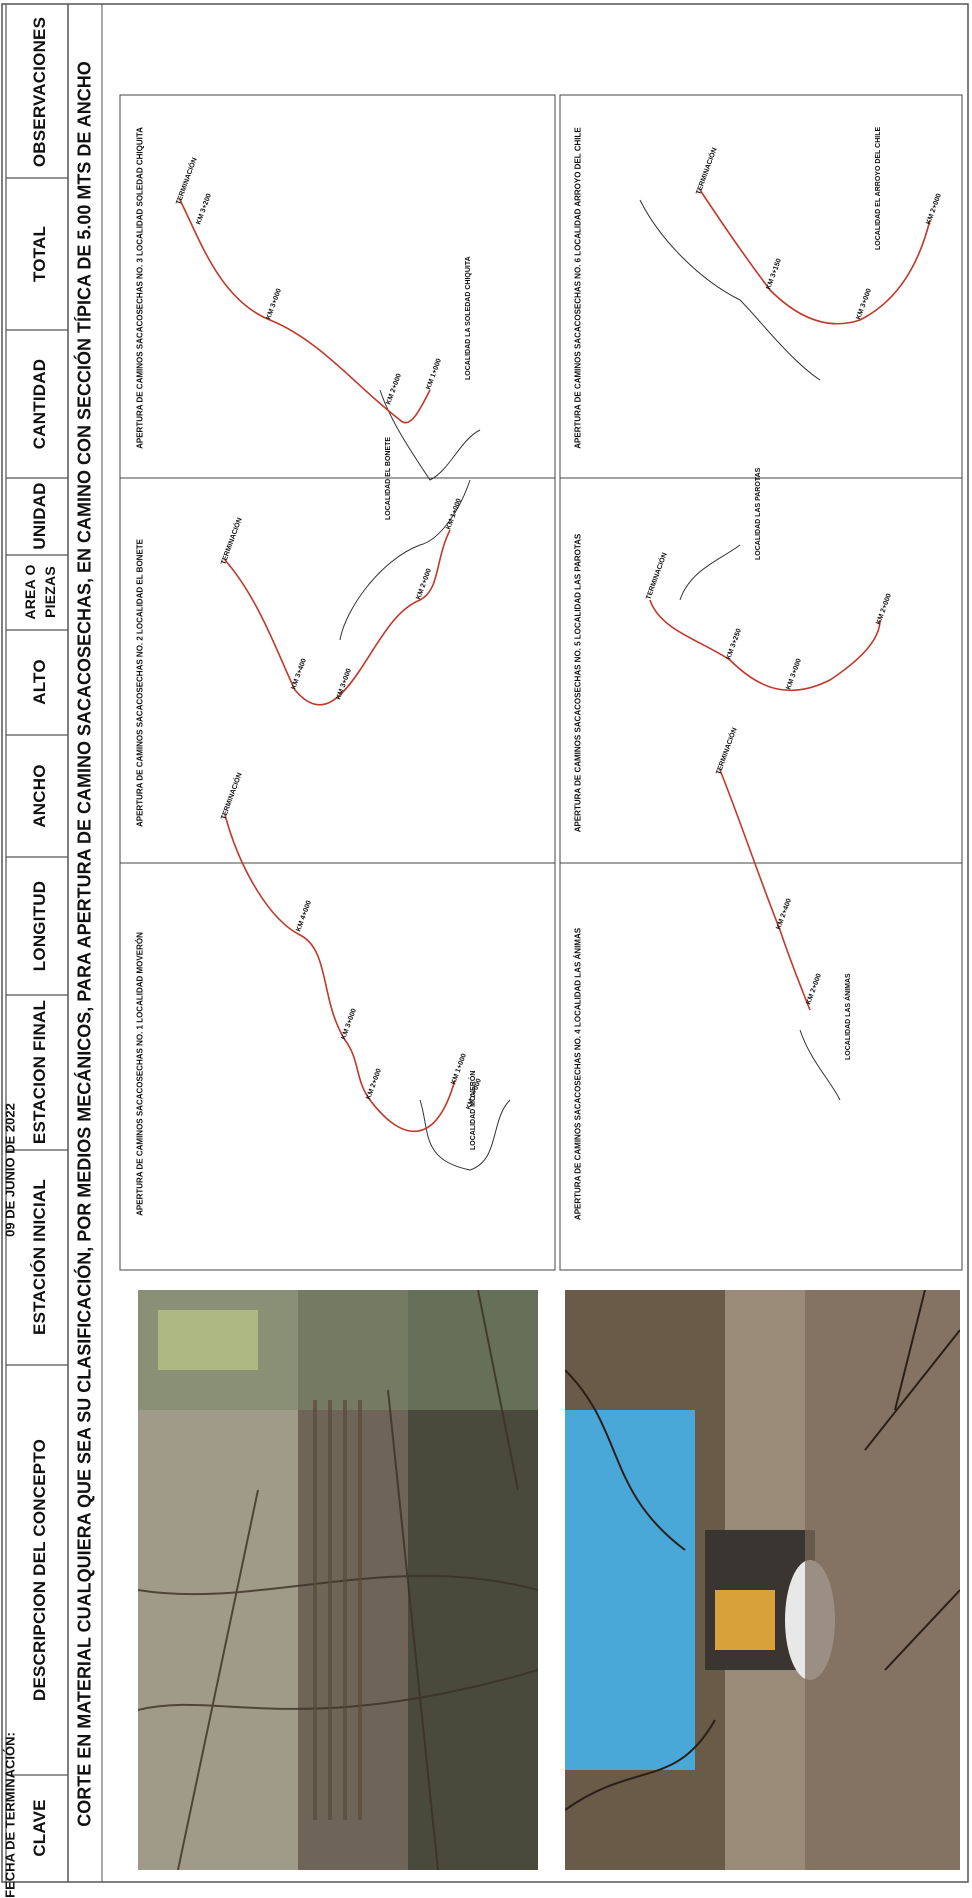 The height and width of the screenshot is (1898, 972). Describe the element at coordinates (774, 274) in the screenshot. I see `station-label: KM 3+150` at that location.